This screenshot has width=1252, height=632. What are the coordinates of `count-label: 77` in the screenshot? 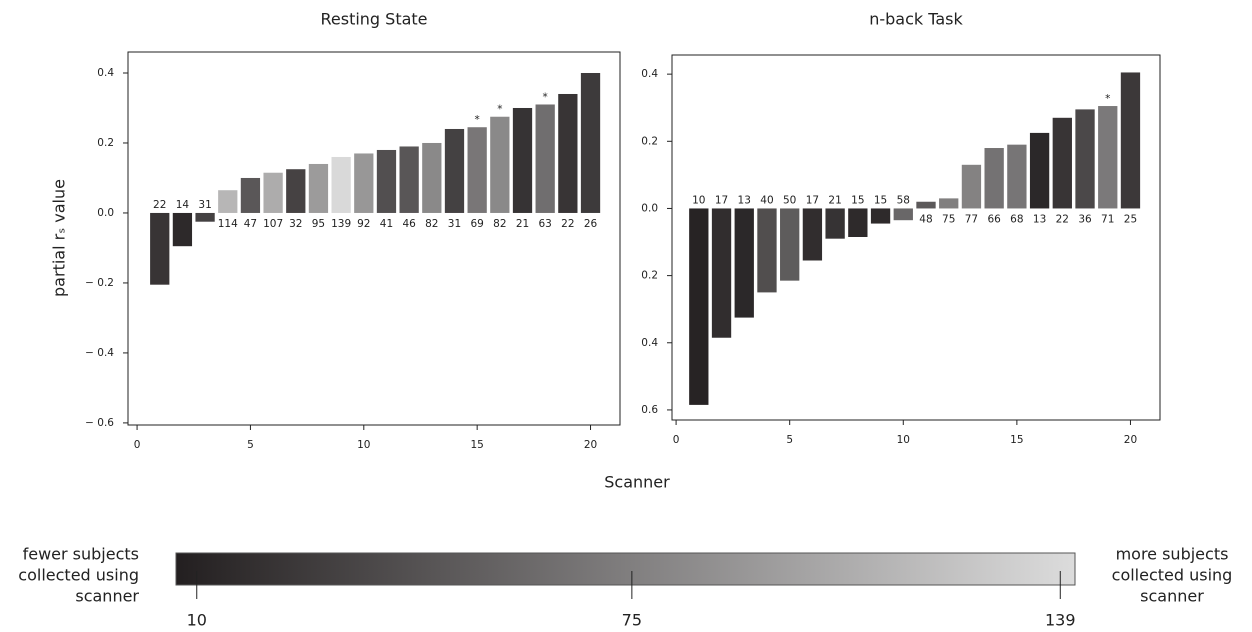 It's located at (971, 219).